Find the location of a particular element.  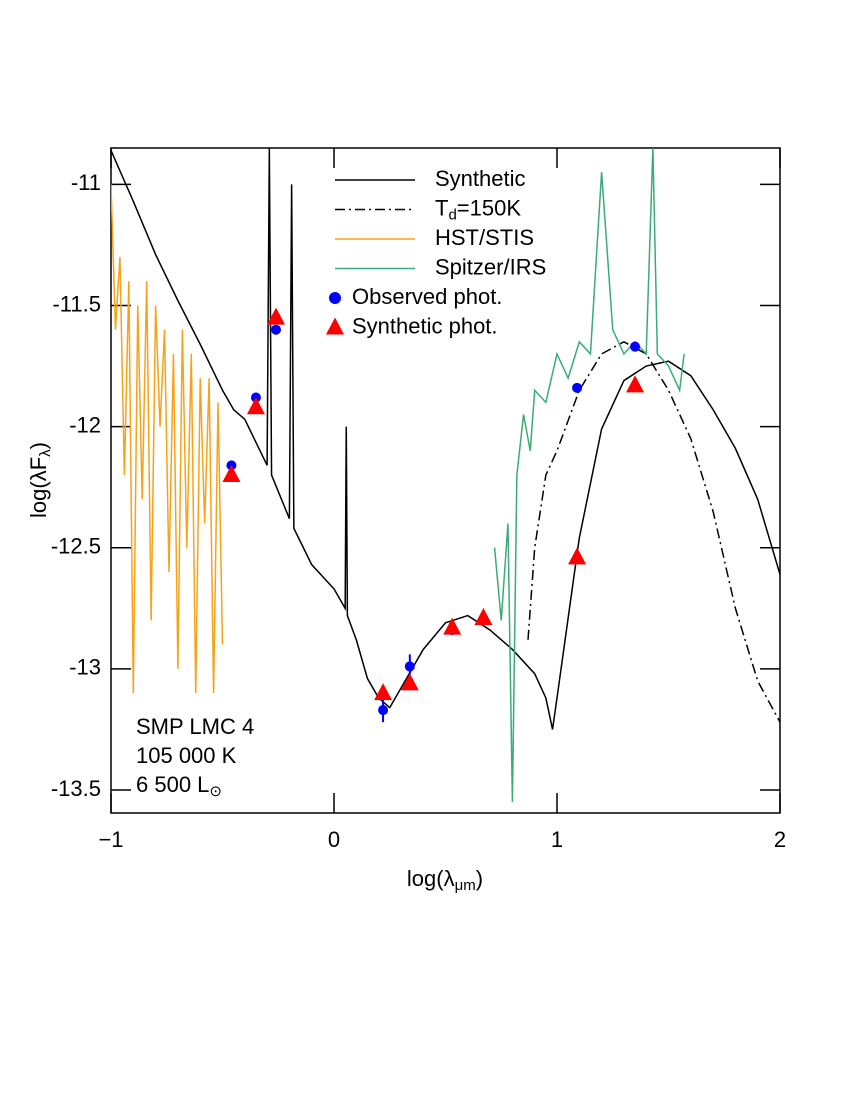

y-axis-label-part: ) is located at coordinates (38, 445).